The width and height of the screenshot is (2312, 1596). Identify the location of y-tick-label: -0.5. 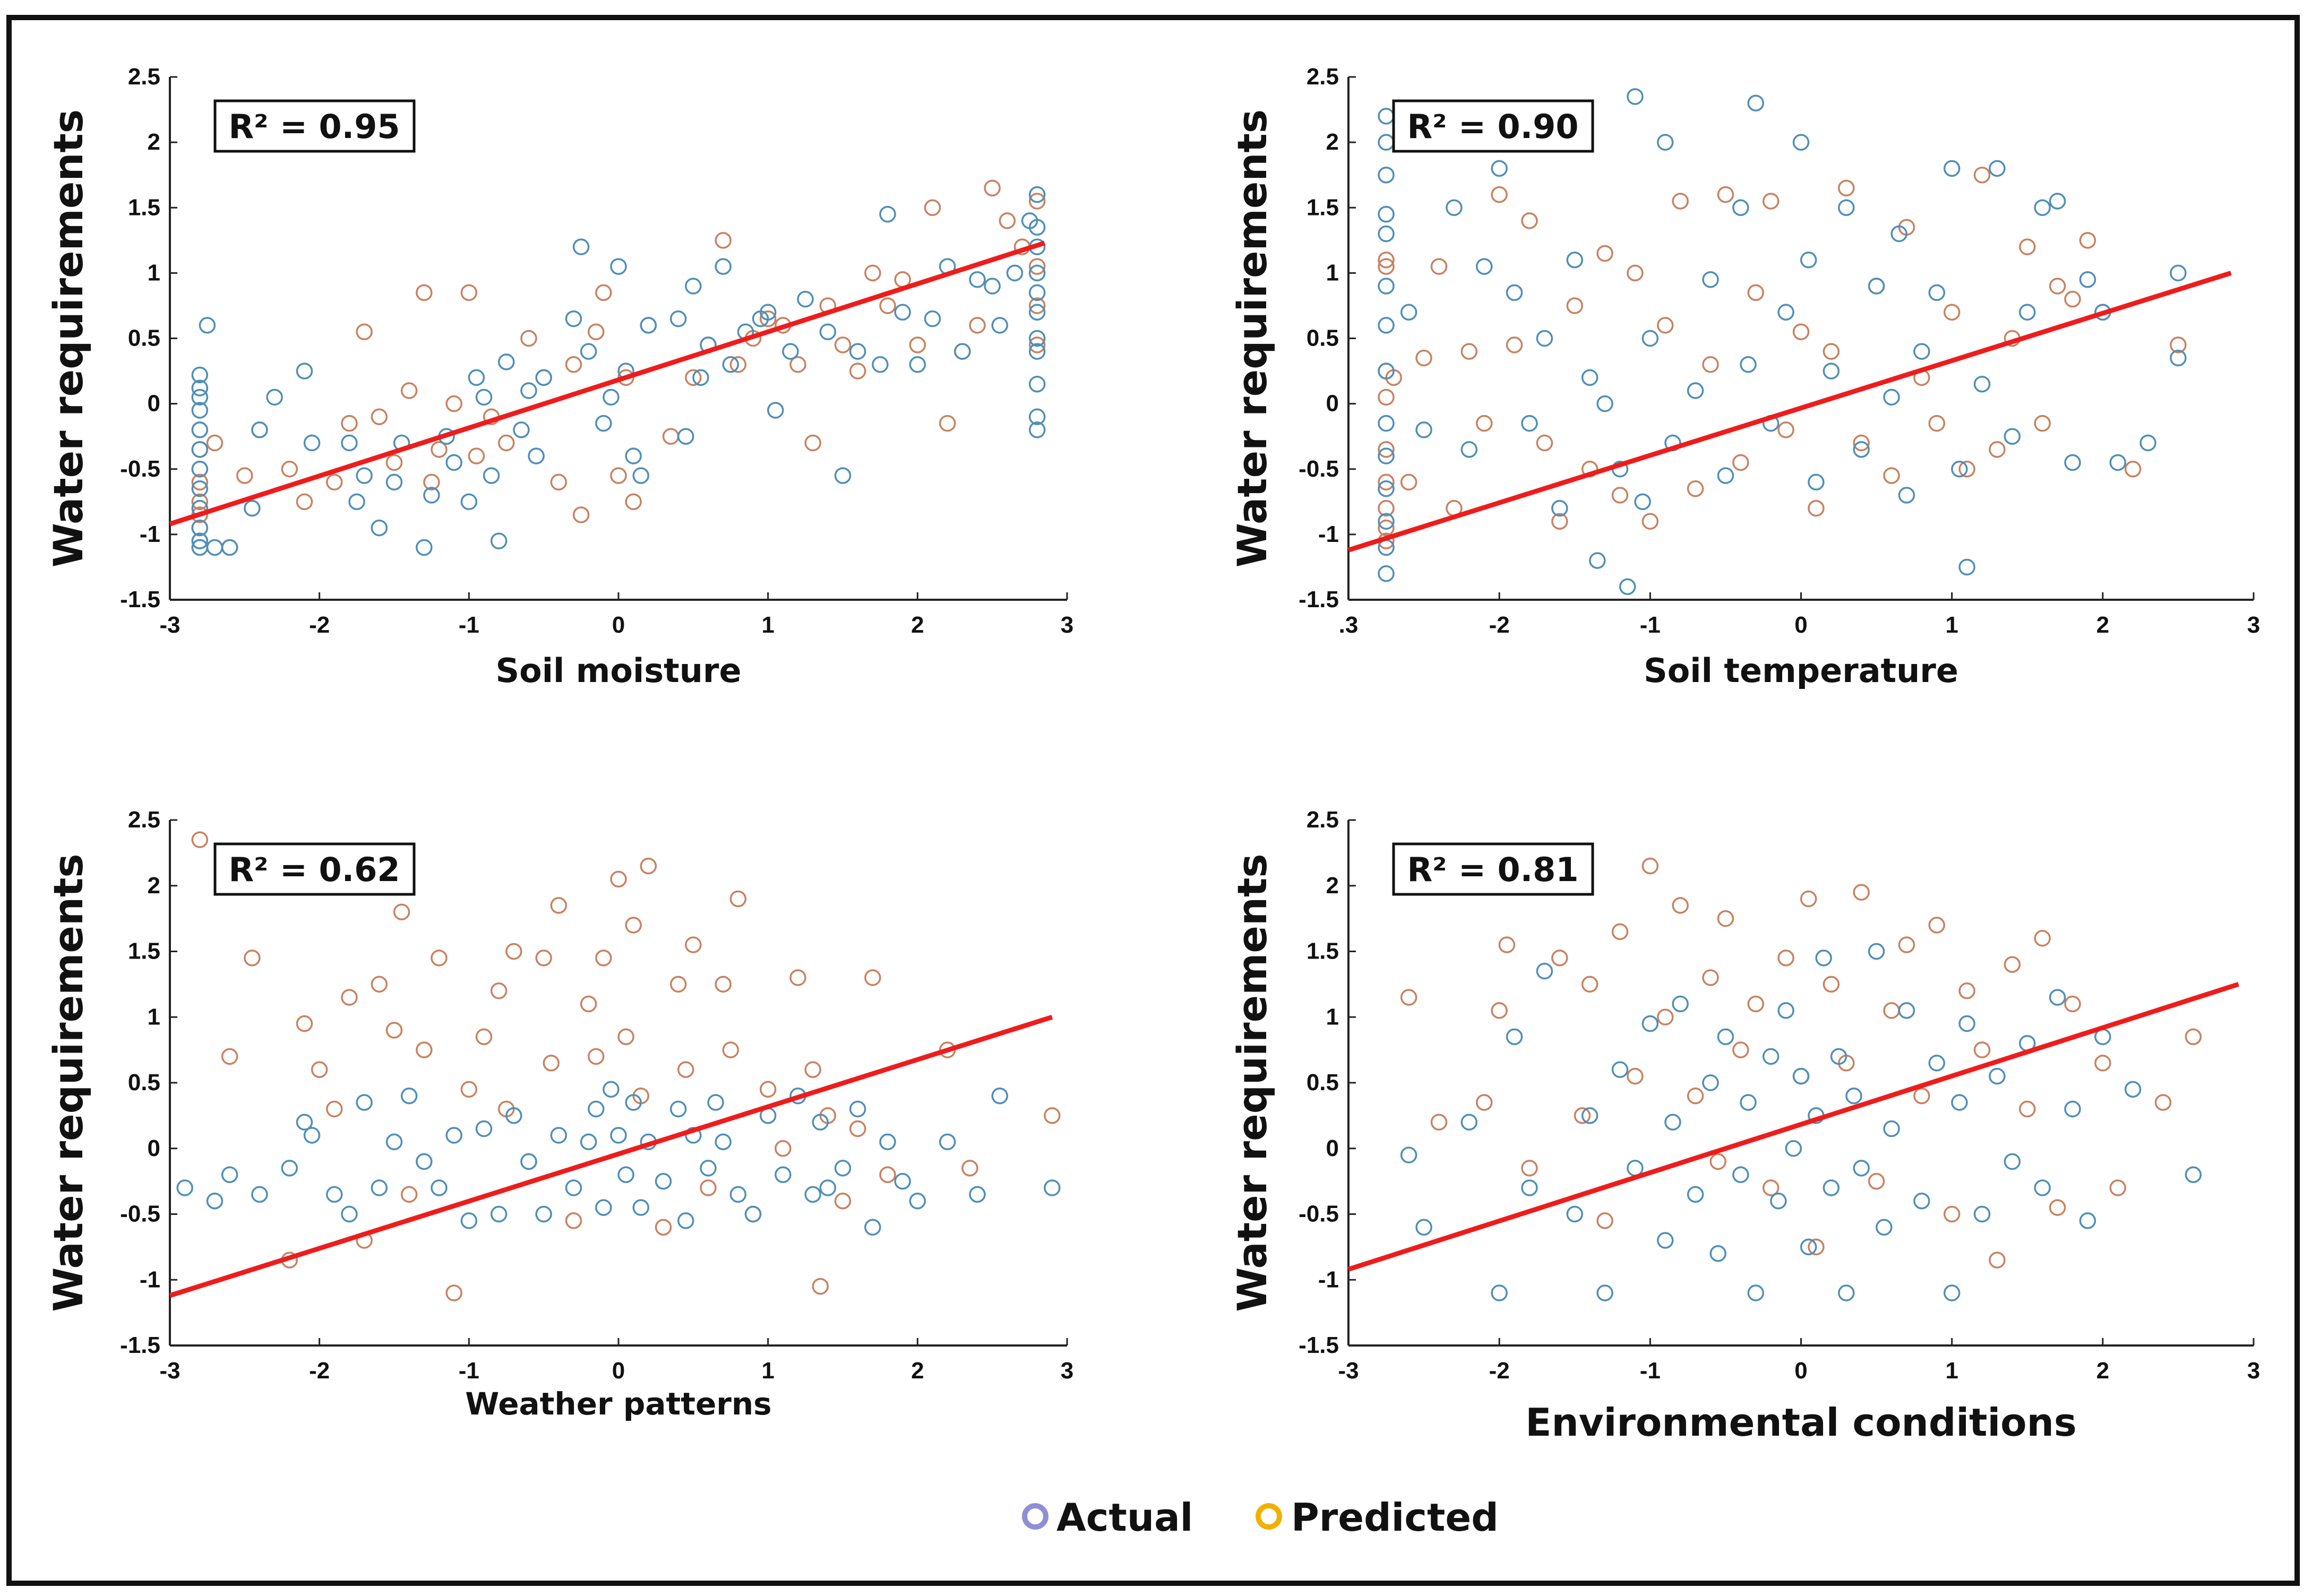
(1319, 1214).